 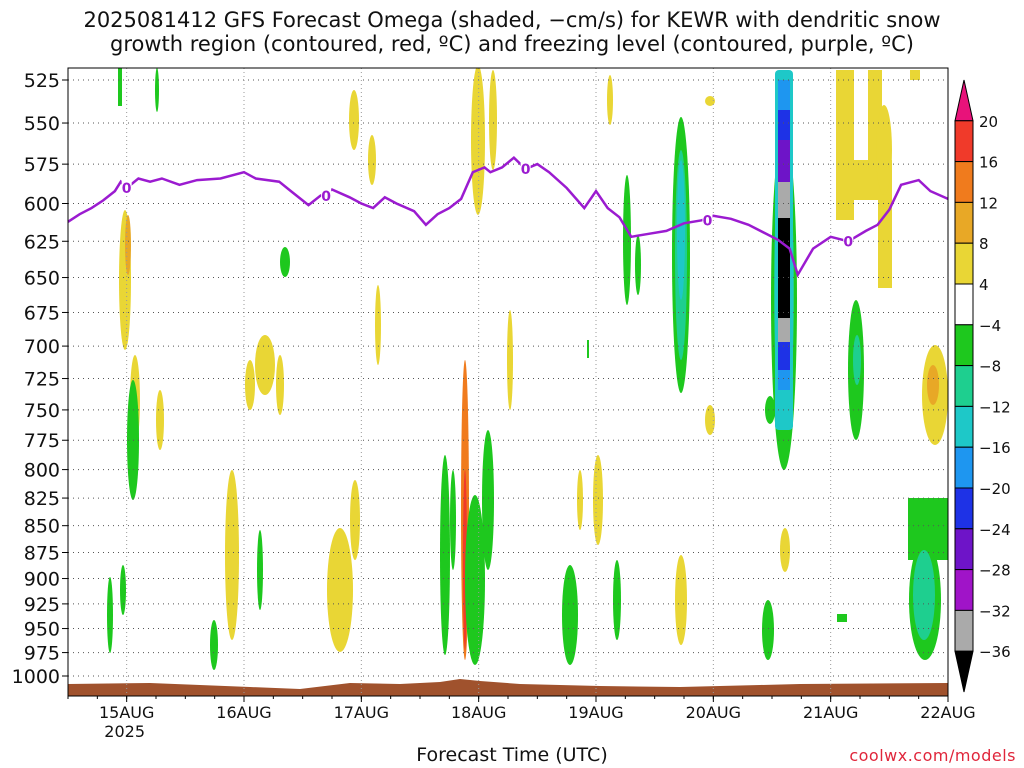 What do you see at coordinates (984, 285) in the screenshot?
I see `colorbar-label: 4` at bounding box center [984, 285].